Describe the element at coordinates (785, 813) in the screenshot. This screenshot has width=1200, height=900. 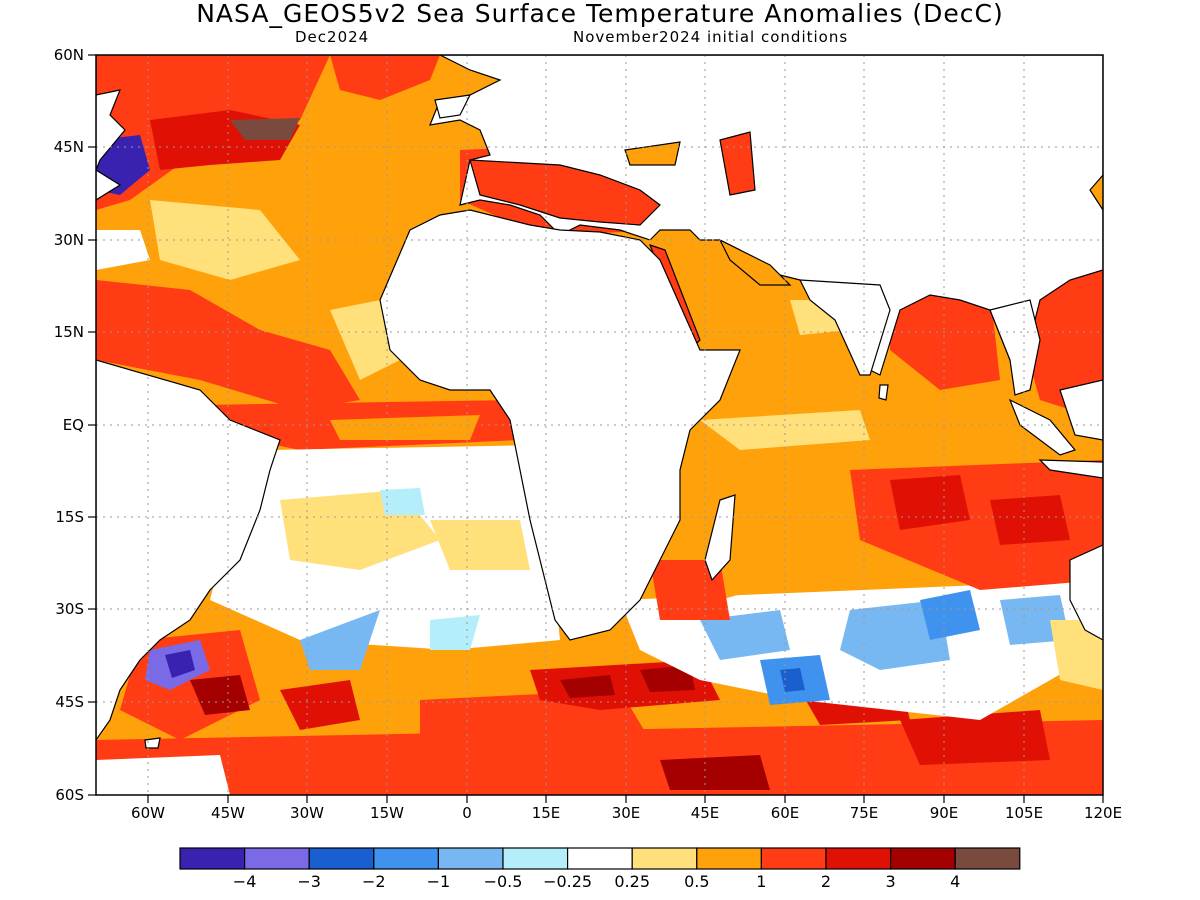
I see `lon-label-60e: 60E` at that location.